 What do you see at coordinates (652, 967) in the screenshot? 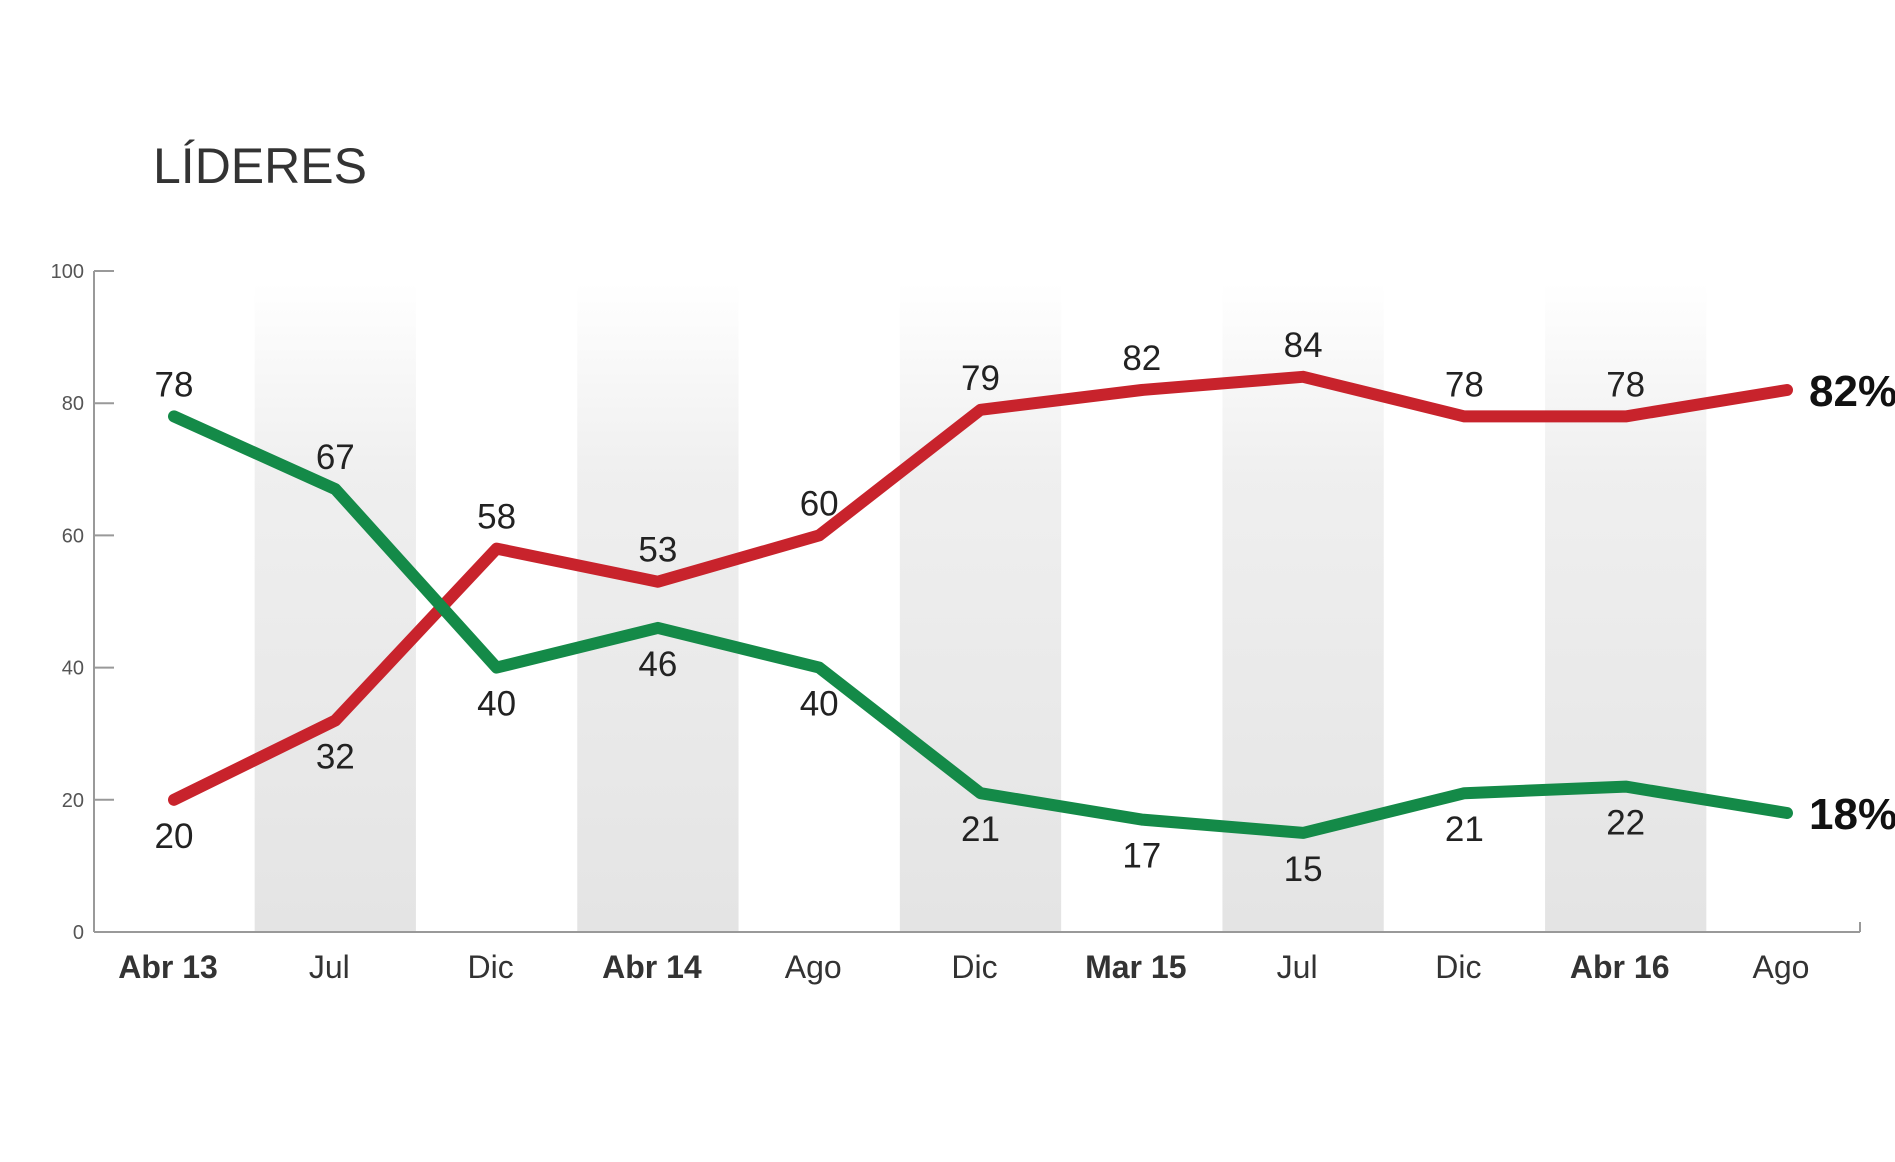
I see `x-tick-label-3: Abr 14` at bounding box center [652, 967].